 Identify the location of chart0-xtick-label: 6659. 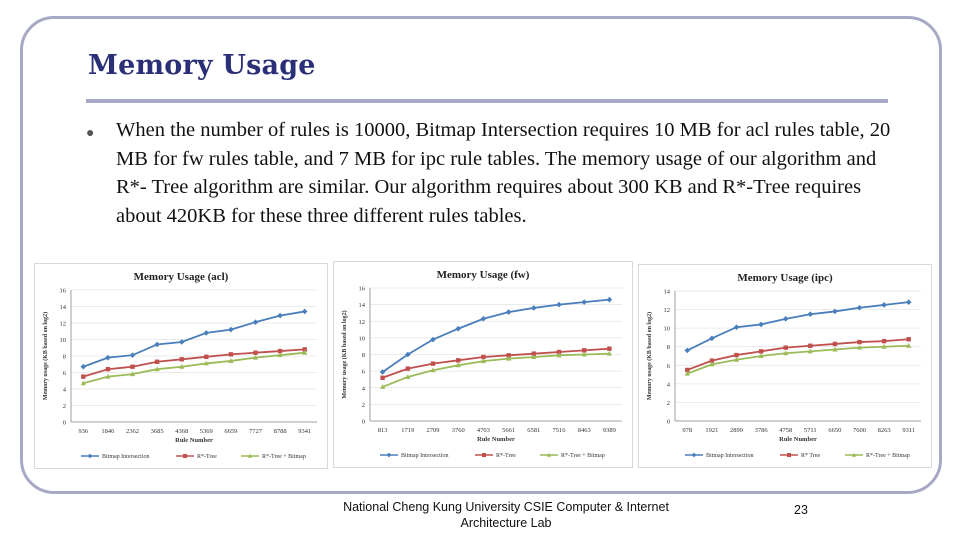
(230, 431).